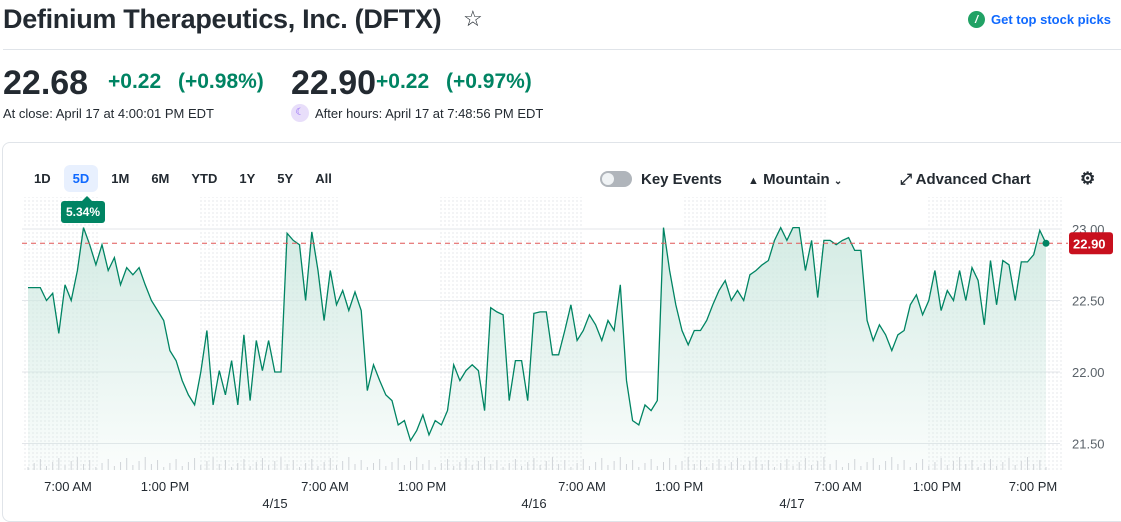  Describe the element at coordinates (247, 178) in the screenshot. I see `range-tab-1y: 1Y` at that location.